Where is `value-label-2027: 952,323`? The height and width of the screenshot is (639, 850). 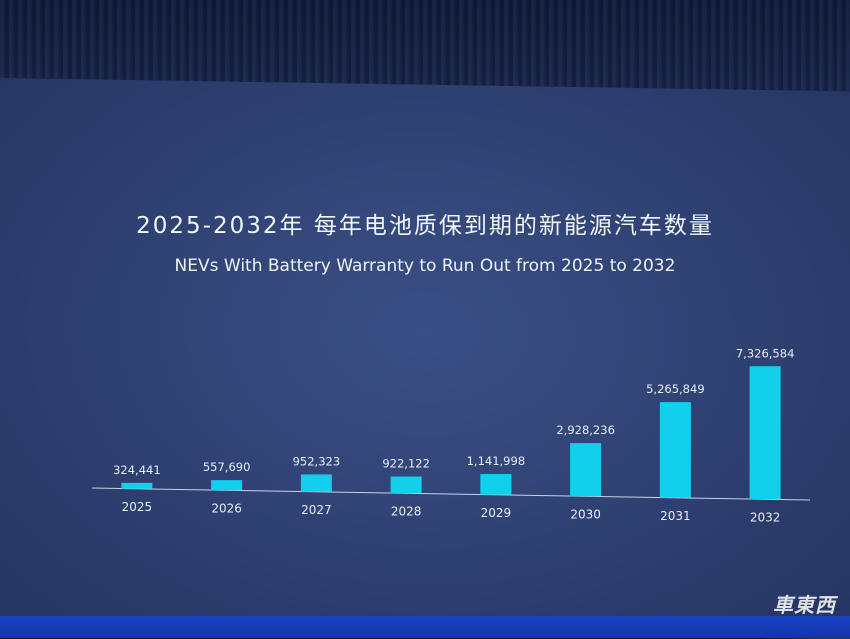 value-label-2027: 952,323 is located at coordinates (317, 461).